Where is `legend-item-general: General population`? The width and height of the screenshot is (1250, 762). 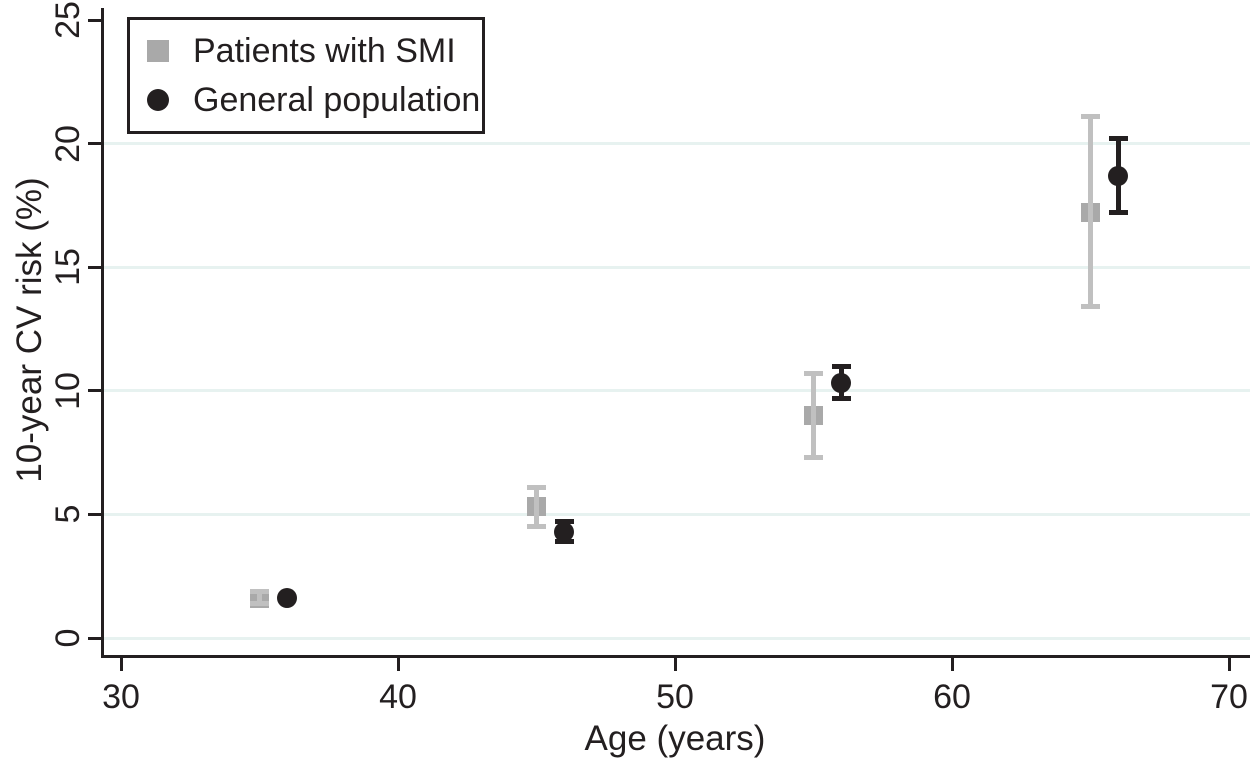 legend-item-general: General population is located at coordinates (314, 100).